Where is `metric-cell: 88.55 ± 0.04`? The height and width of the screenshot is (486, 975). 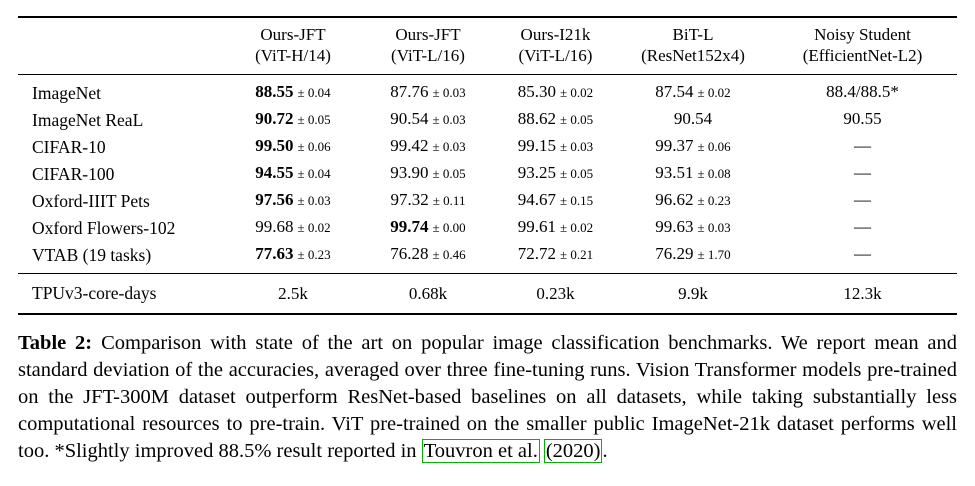 metric-cell: 88.55 ± 0.04 is located at coordinates (293, 91).